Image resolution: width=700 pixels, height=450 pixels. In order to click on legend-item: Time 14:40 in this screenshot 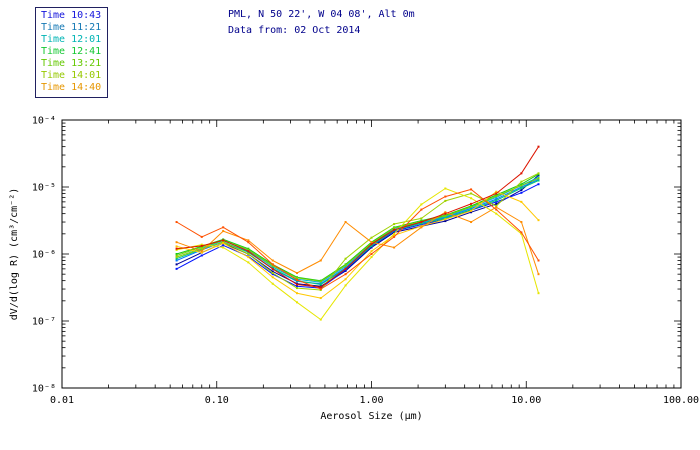, I will do `click(71, 87)`.